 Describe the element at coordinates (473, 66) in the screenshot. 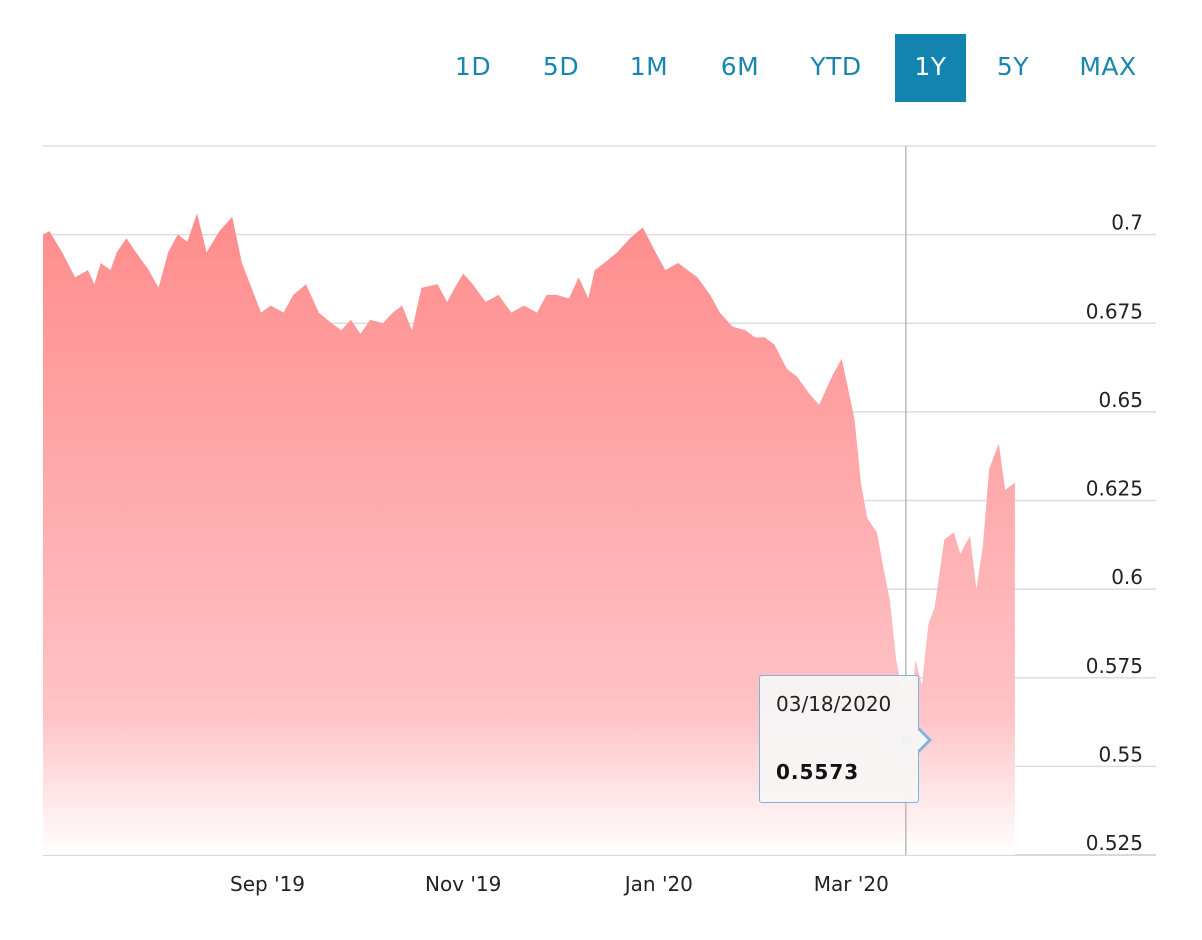

I see `range-button-1d: 1D` at that location.